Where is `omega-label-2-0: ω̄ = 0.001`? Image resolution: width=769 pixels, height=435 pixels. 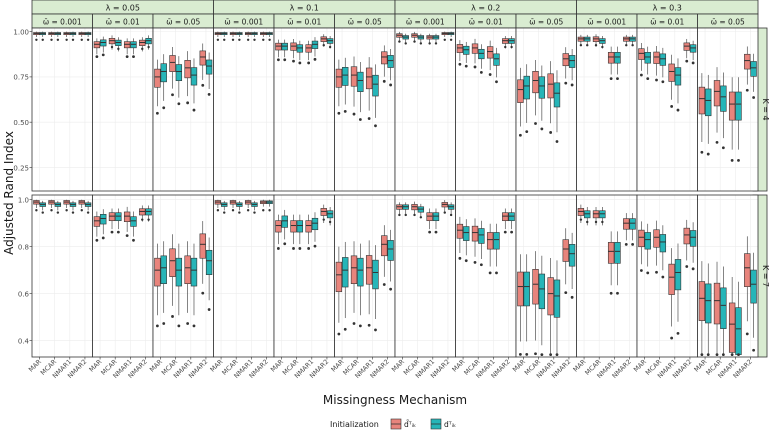
omega-label-2-0: ω̄ = 0.001 is located at coordinates (425, 22).